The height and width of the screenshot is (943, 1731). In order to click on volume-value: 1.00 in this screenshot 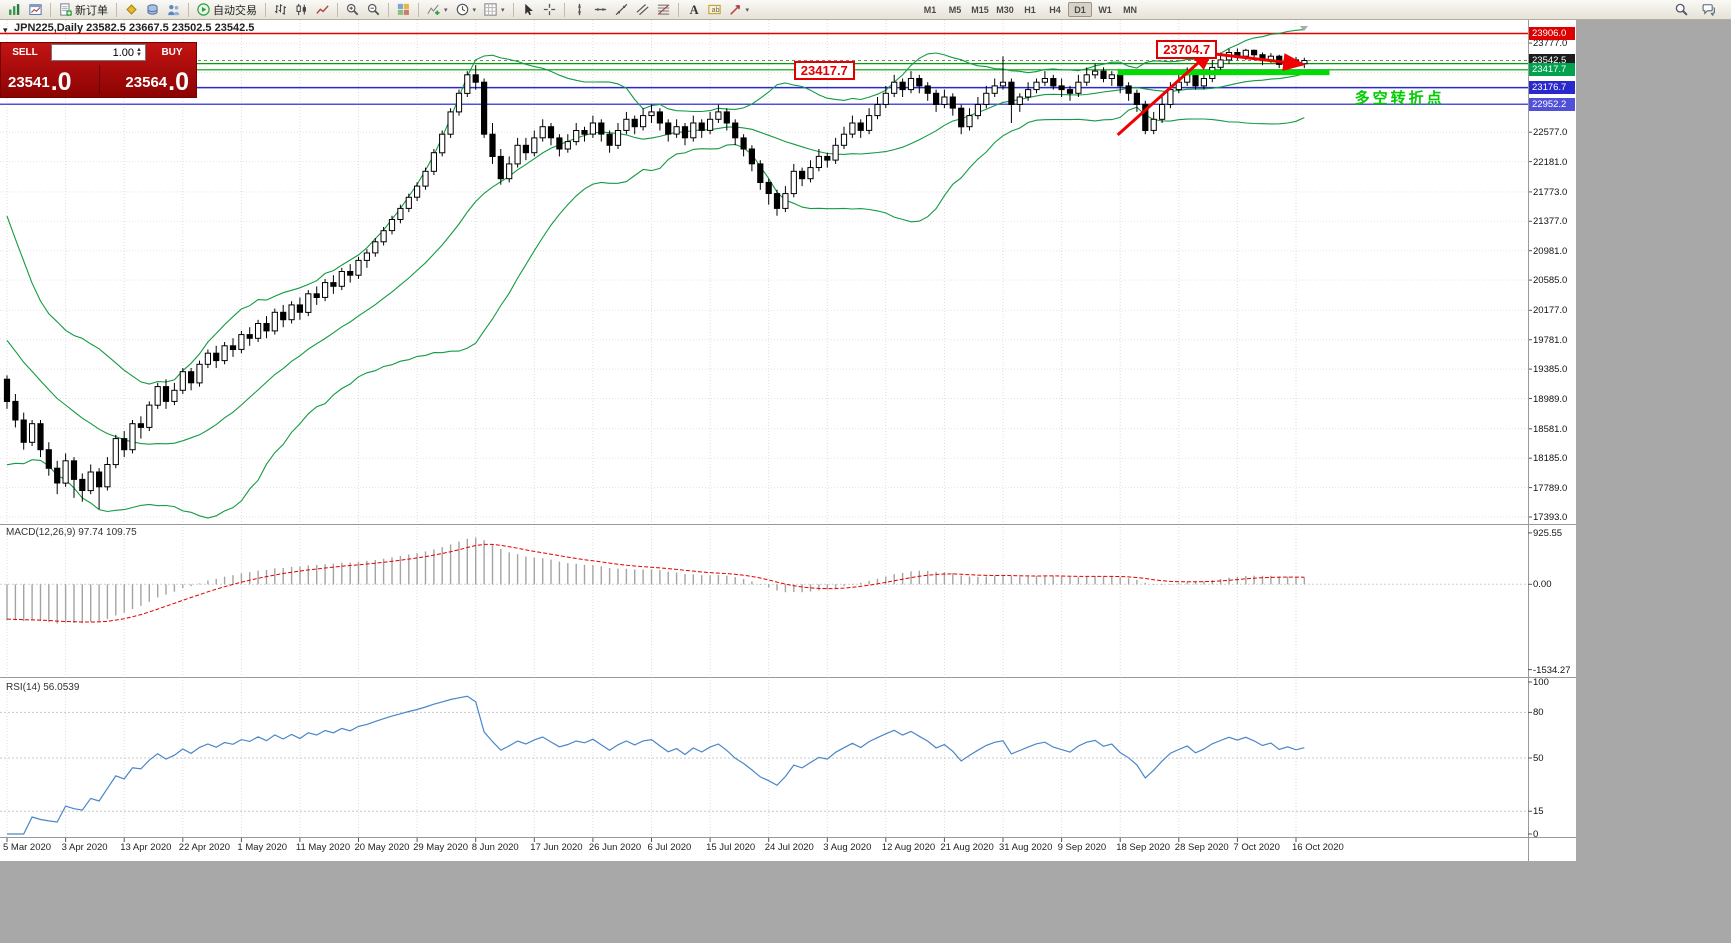, I will do `click(123, 52)`.